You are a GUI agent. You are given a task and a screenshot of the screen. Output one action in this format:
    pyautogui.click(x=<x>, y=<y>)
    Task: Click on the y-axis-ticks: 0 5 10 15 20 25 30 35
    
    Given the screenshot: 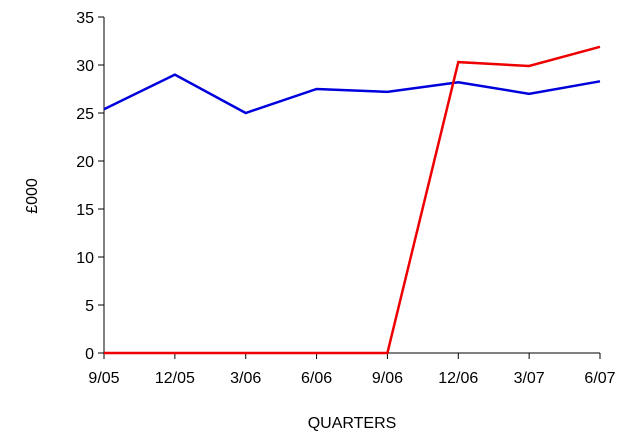 What is the action you would take?
    pyautogui.click(x=90, y=186)
    